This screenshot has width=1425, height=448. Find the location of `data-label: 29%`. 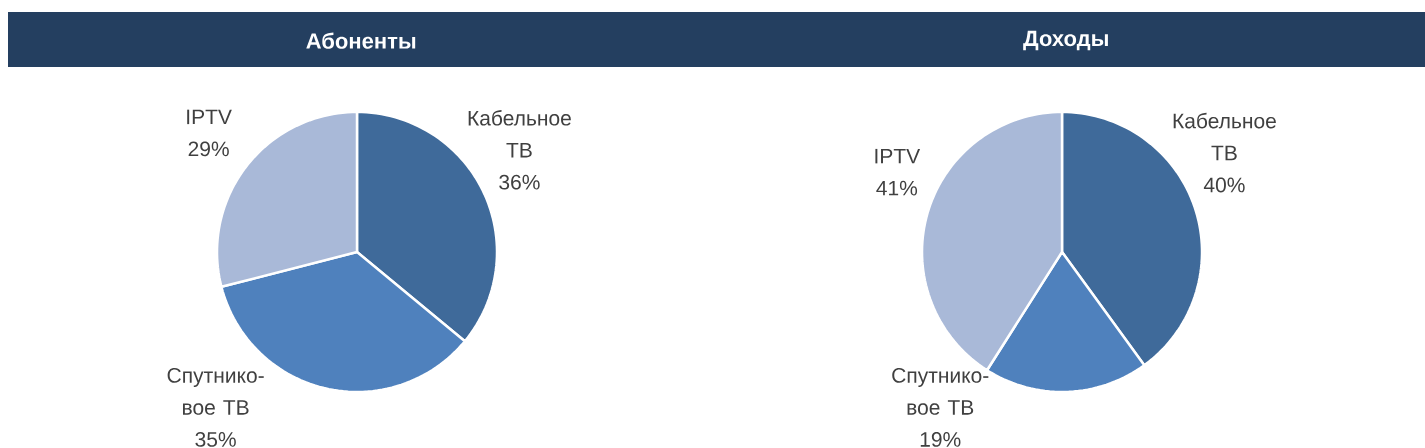

data-label: 29% is located at coordinates (208, 149).